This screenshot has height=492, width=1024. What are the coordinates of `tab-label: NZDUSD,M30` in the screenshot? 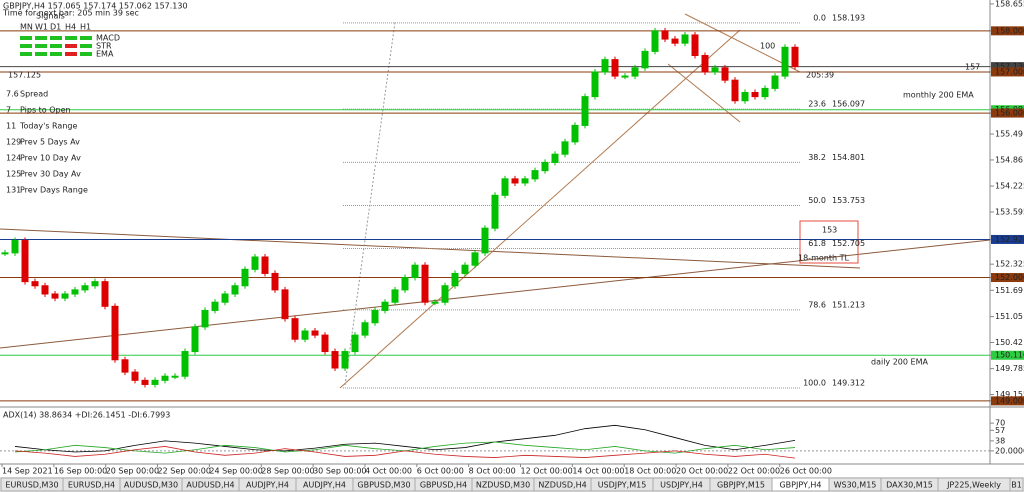 It's located at (503, 485).